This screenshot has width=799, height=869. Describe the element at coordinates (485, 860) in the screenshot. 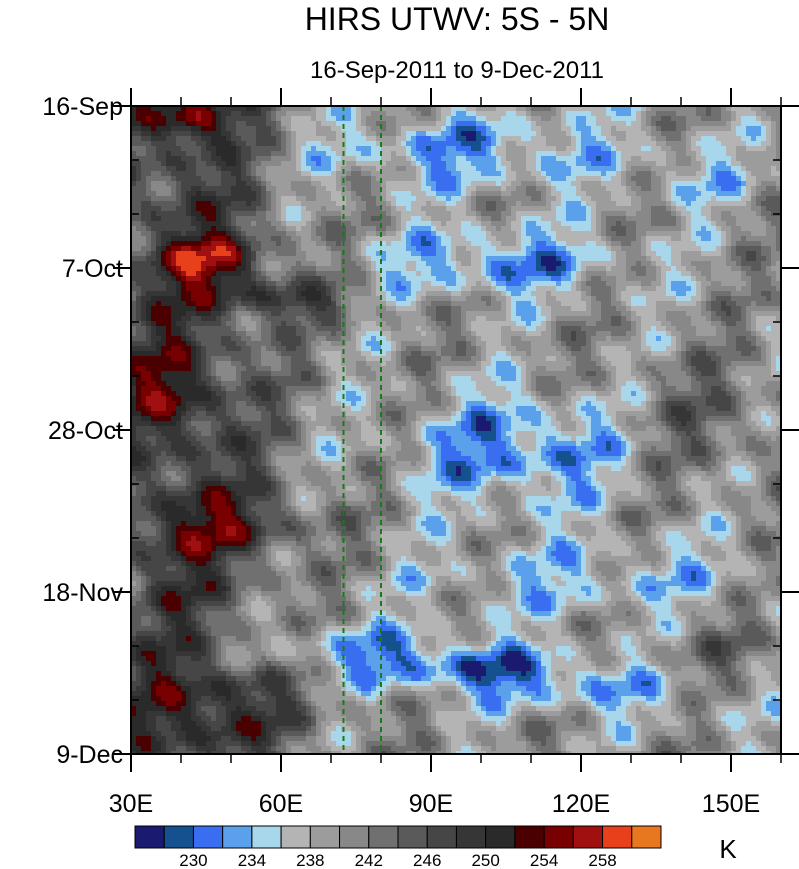

I see `colorbar-label: 250` at that location.